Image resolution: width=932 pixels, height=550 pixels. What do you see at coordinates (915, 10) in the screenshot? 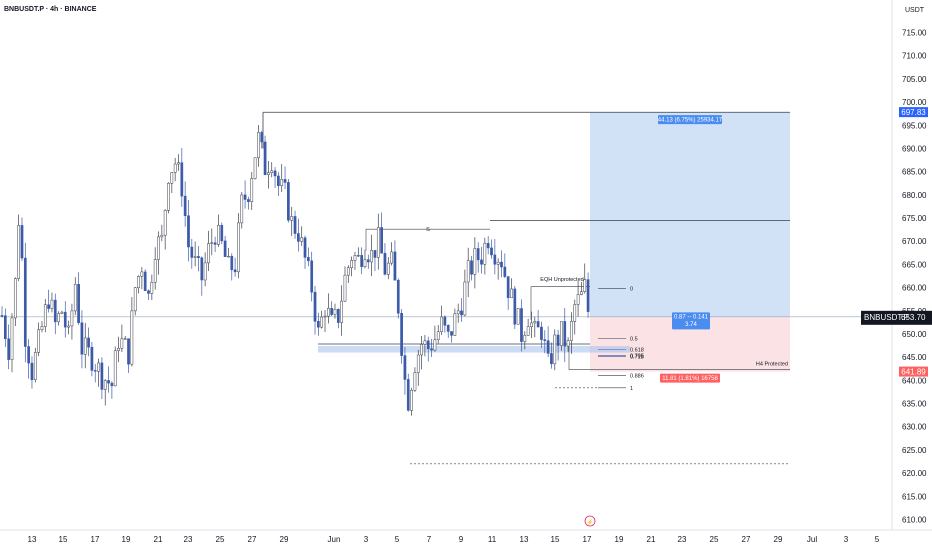
I see `currency-label: USDT` at bounding box center [915, 10].